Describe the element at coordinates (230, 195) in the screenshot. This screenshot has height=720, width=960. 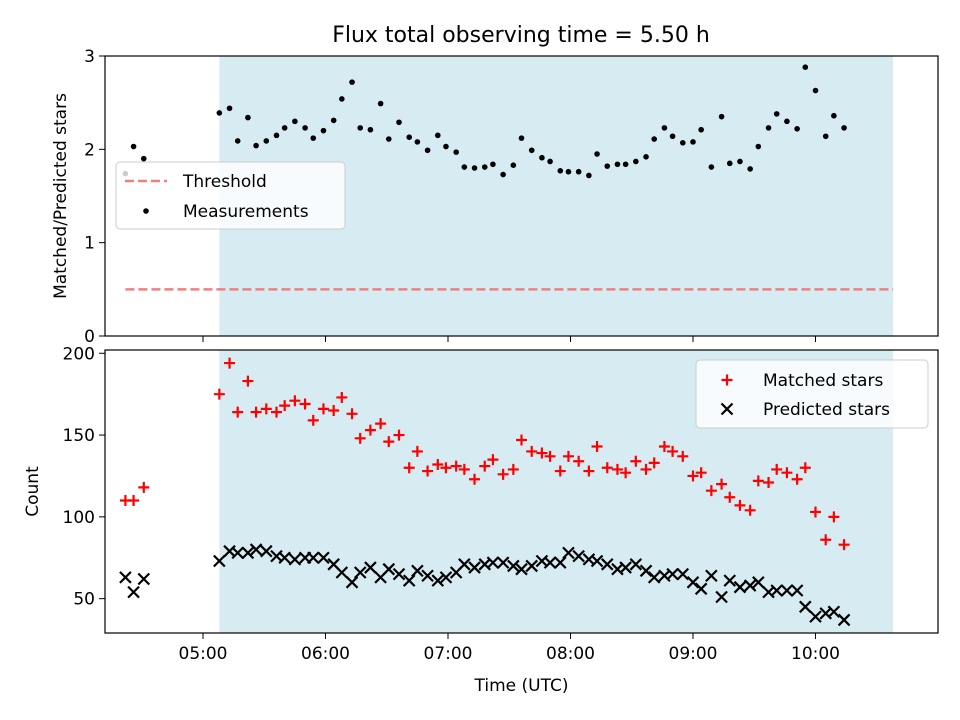
I see `legend-box` at that location.